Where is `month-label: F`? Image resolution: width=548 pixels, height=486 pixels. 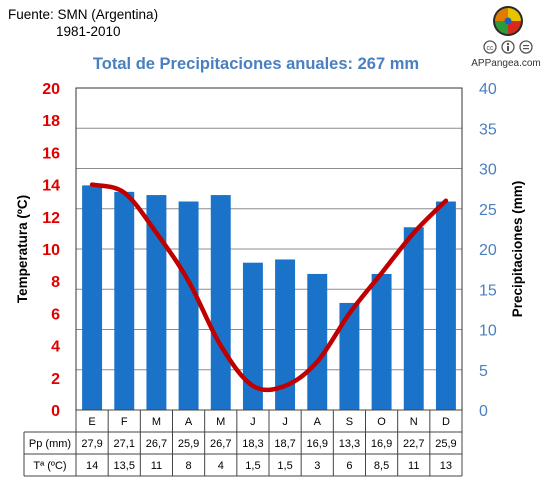 month-label: F is located at coordinates (124, 422).